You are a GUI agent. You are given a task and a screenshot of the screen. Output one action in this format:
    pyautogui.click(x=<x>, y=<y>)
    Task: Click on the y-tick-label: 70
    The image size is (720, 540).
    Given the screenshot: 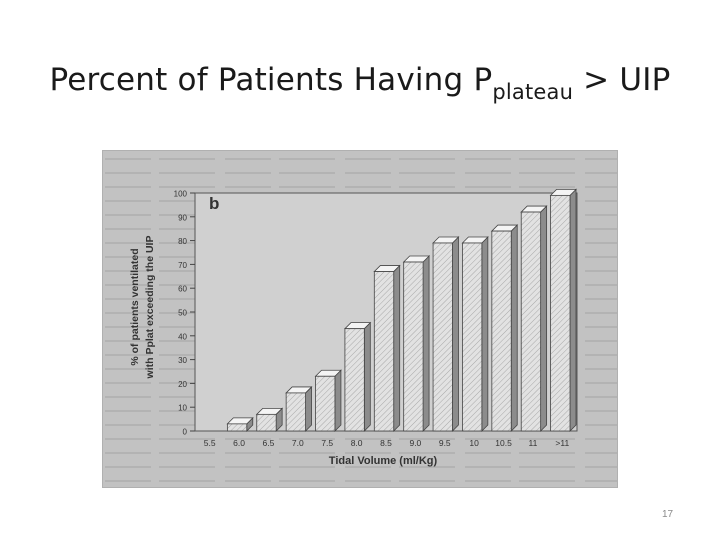 What is the action you would take?
    pyautogui.click(x=182, y=265)
    